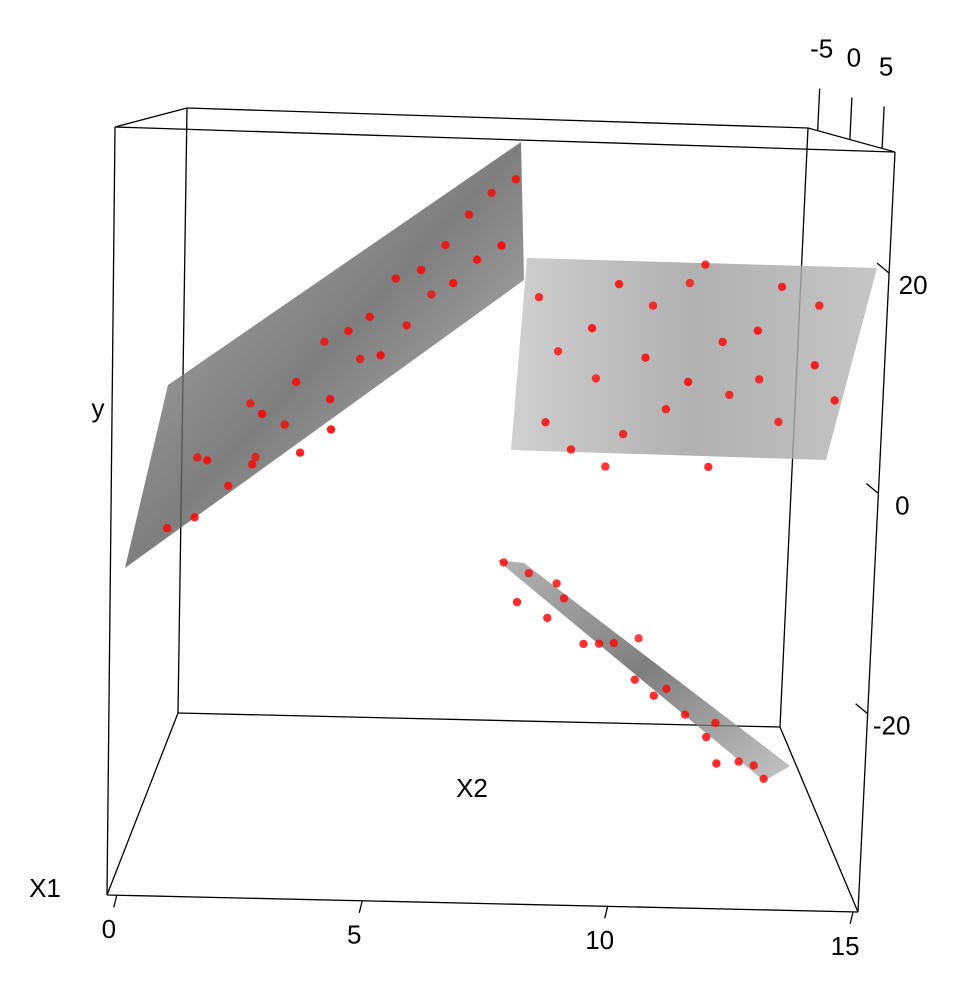  I want to click on x-axis-label: X1, so click(45, 888).